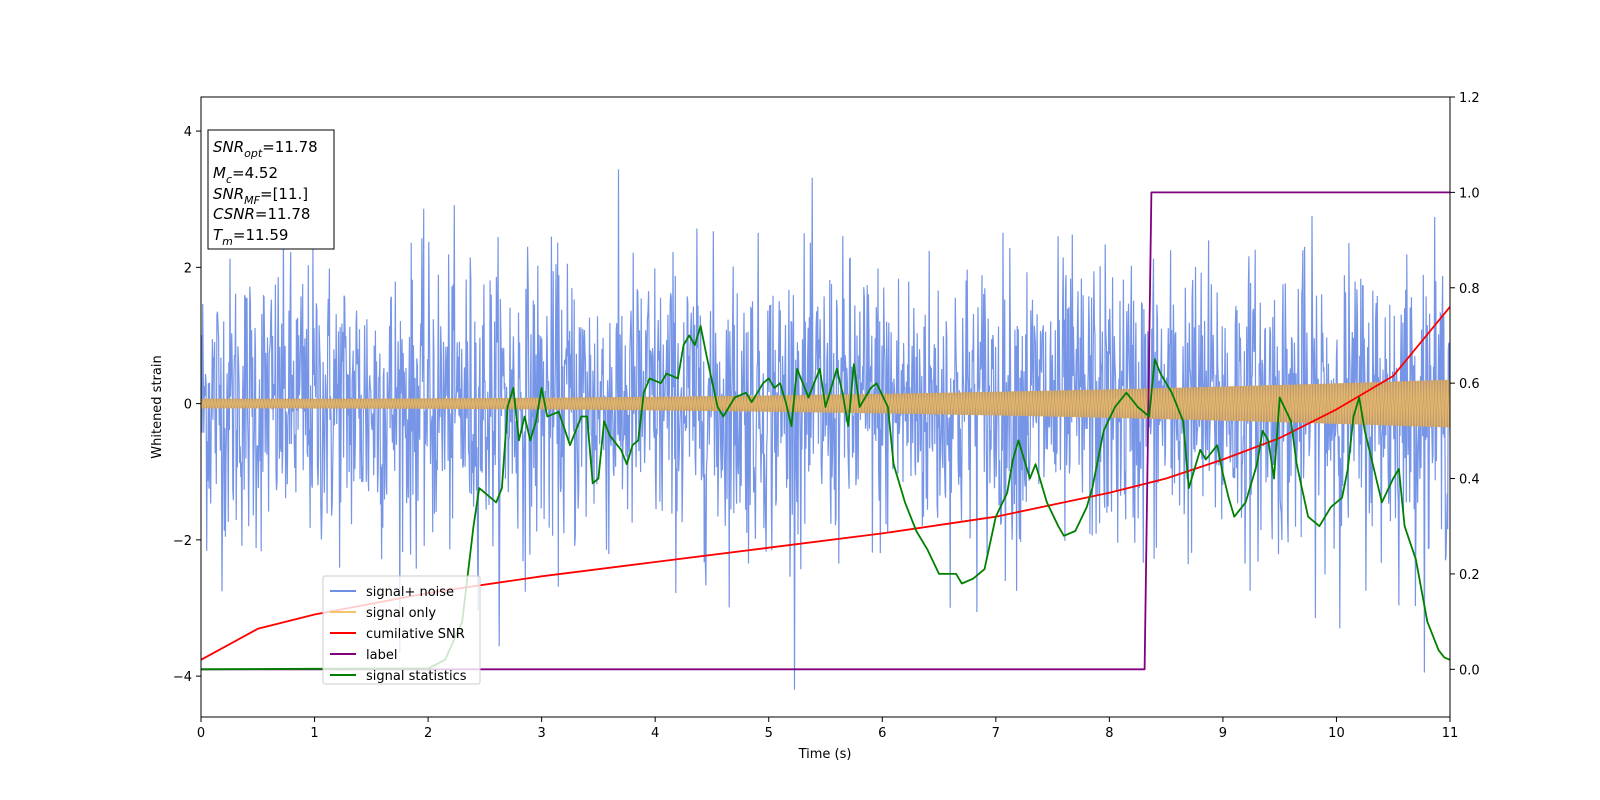 The height and width of the screenshot is (800, 1600). What do you see at coordinates (182, 541) in the screenshot?
I see `y-tick-label: −2` at bounding box center [182, 541].